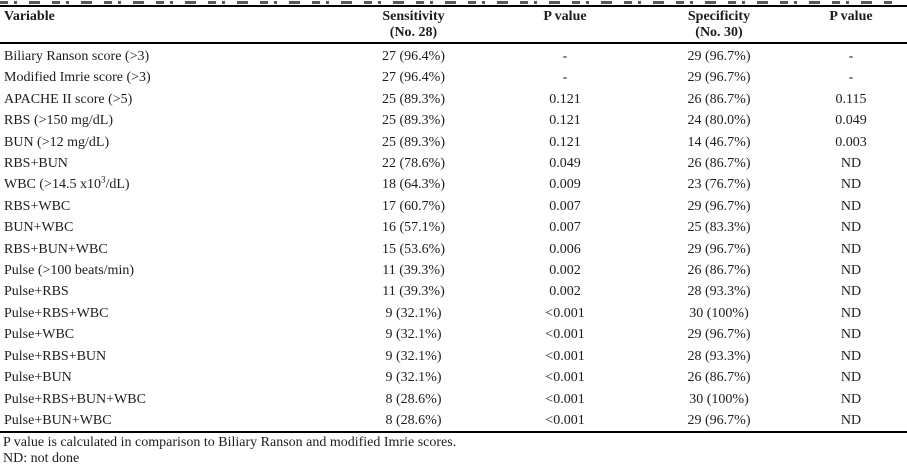 This screenshot has width=907, height=466. What do you see at coordinates (851, 16) in the screenshot?
I see `column-header-pvalue-2-label: P value` at bounding box center [851, 16].